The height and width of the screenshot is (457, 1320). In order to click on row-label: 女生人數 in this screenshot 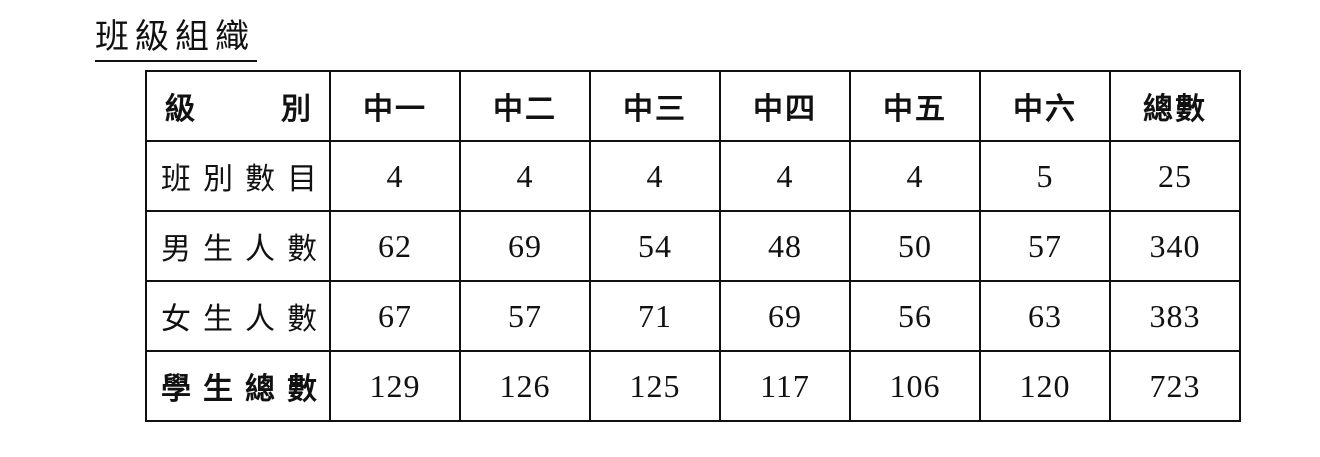, I will do `click(238, 316)`.